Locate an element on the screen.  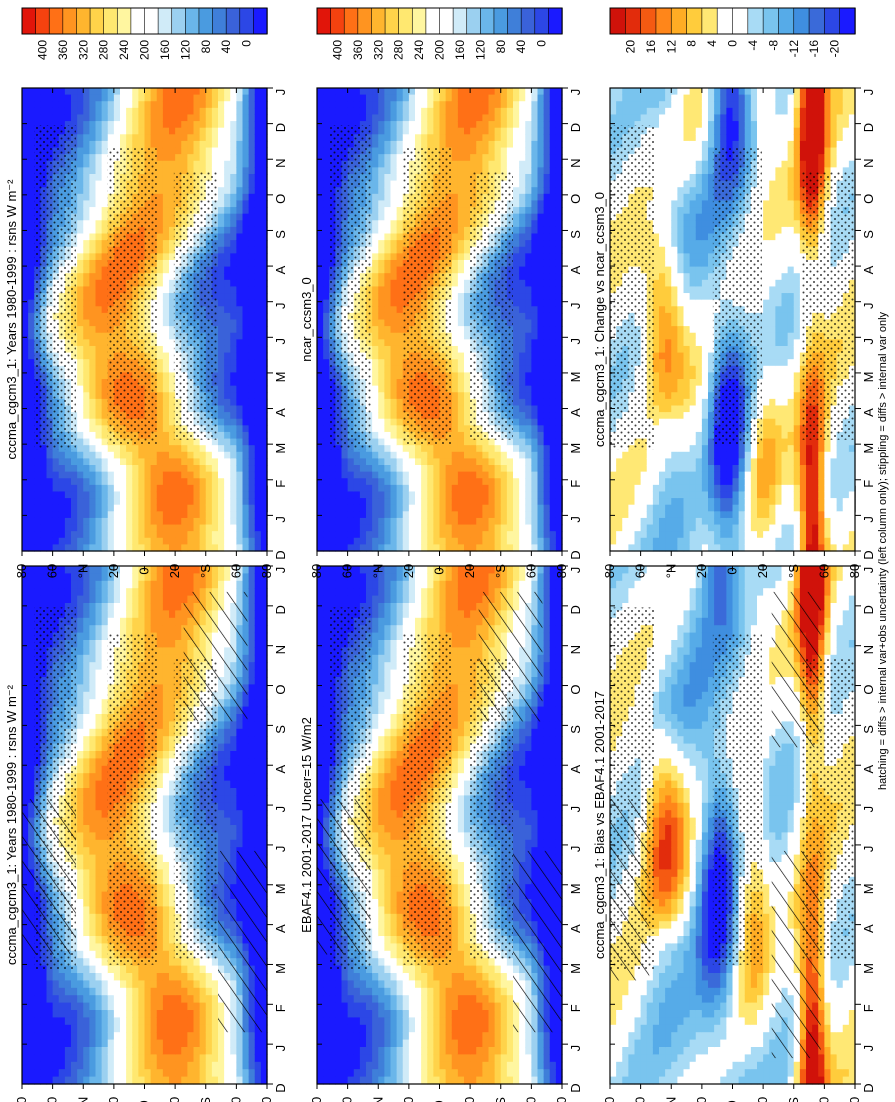
lat-tick-label: 20 is located at coordinates (174, 1099).